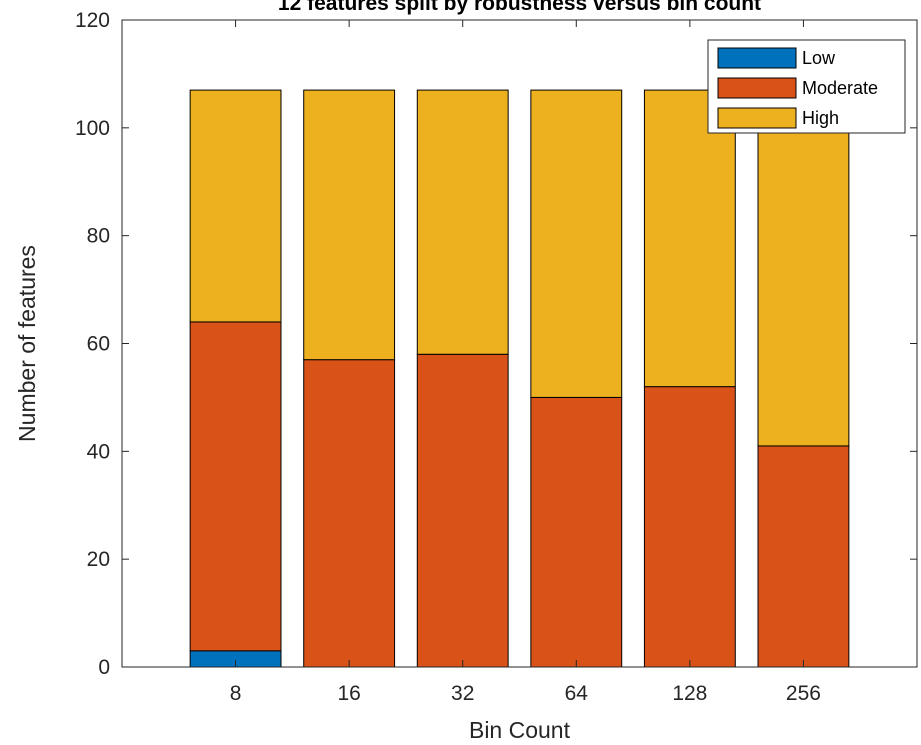 The image size is (921, 745). What do you see at coordinates (520, 730) in the screenshot?
I see `x-axis-title: Bin Count` at bounding box center [520, 730].